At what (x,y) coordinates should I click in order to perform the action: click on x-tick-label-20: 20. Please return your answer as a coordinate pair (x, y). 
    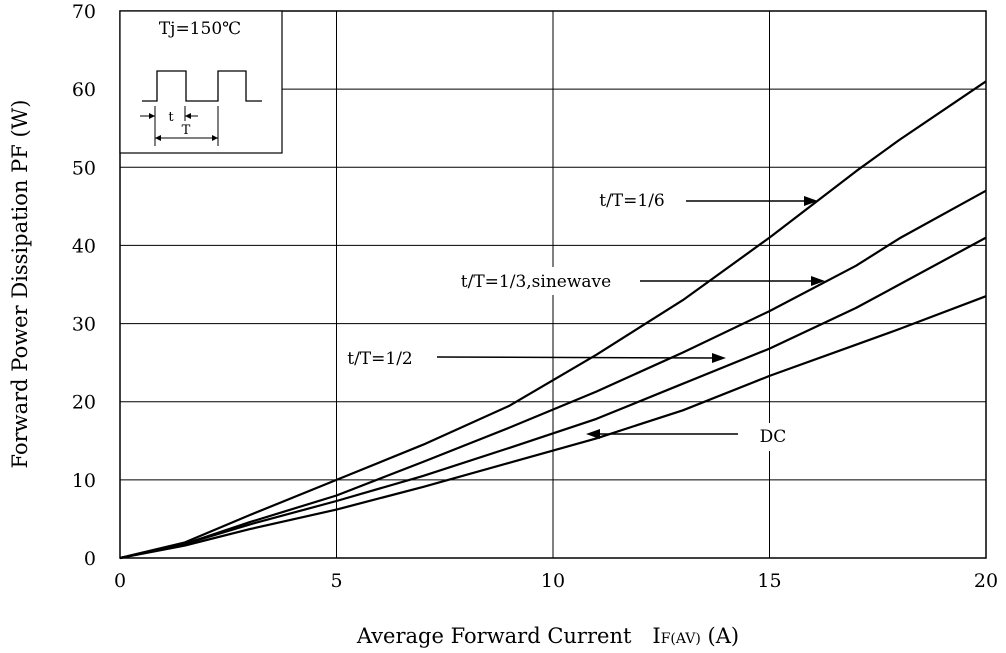
    Looking at the image, I should click on (986, 581).